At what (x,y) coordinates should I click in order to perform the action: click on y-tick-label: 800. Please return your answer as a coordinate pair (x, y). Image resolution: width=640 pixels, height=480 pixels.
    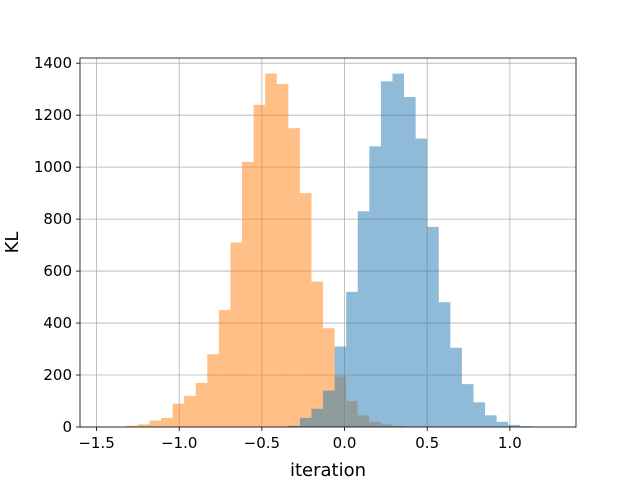
    Looking at the image, I should click on (57, 219).